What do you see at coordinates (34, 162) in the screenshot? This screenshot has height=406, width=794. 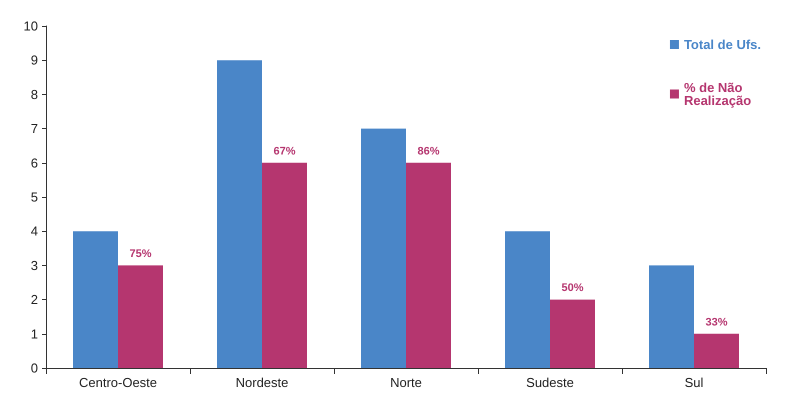 I see `y-tick-label: 6` at bounding box center [34, 162].